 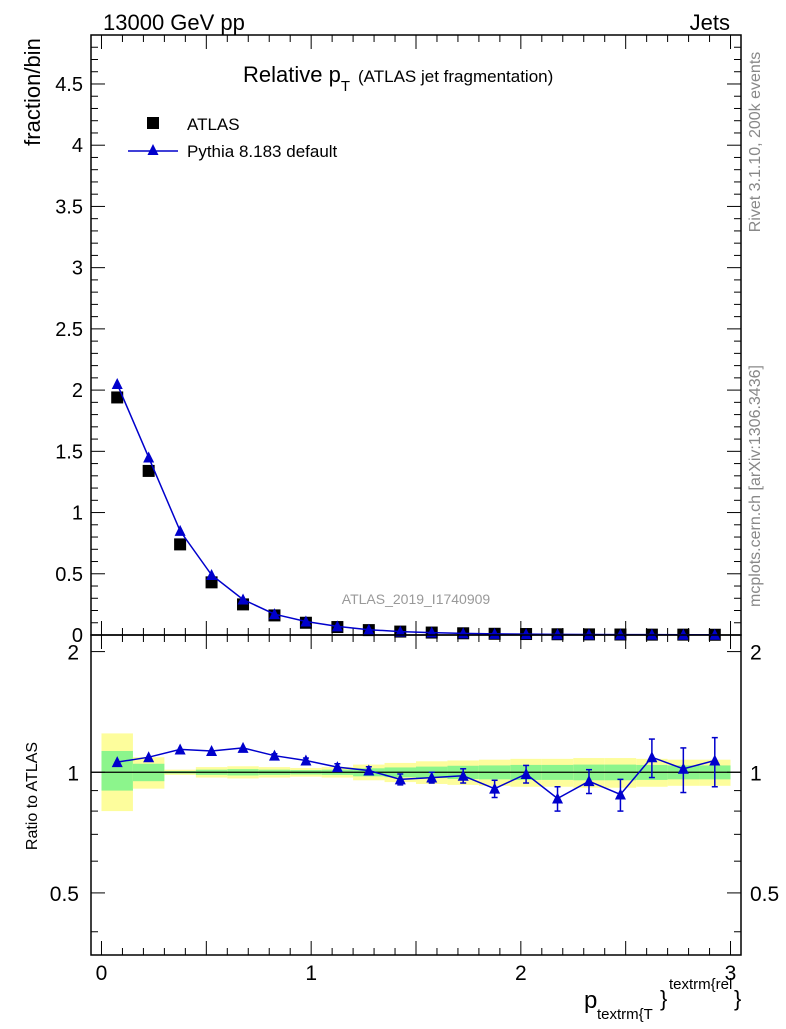 What do you see at coordinates (32, 92) in the screenshot?
I see `main-y-axis-label: fraction/bin` at bounding box center [32, 92].